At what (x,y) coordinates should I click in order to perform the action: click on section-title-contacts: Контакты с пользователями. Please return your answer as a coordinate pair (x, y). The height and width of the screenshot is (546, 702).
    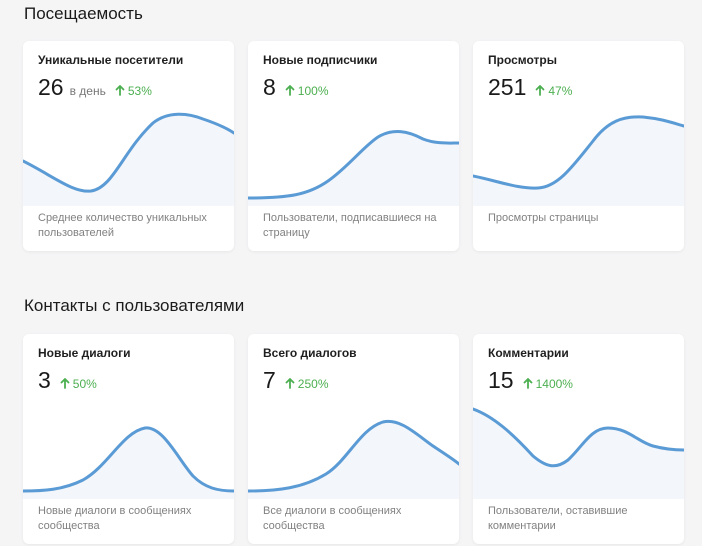
    Looking at the image, I should click on (134, 305).